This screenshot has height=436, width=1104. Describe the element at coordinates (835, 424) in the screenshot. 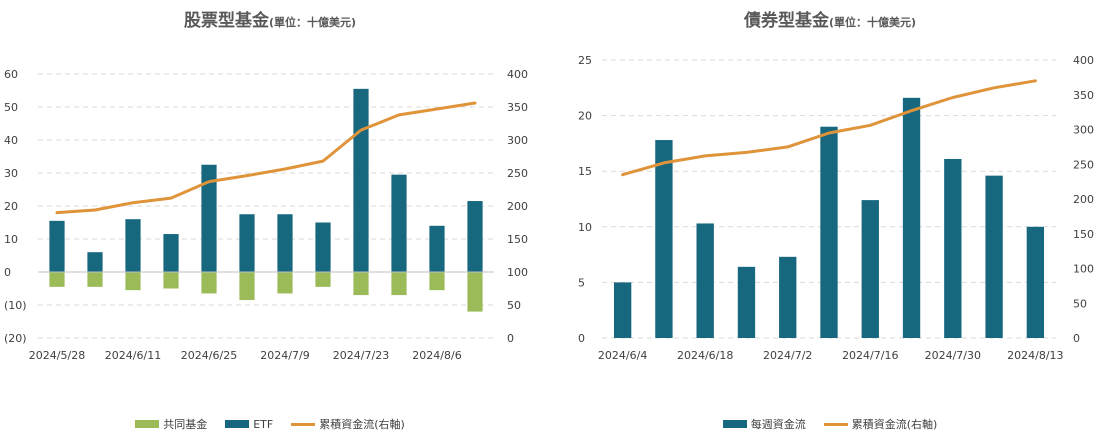

I see `legend-swatch-cumulative-bond` at that location.